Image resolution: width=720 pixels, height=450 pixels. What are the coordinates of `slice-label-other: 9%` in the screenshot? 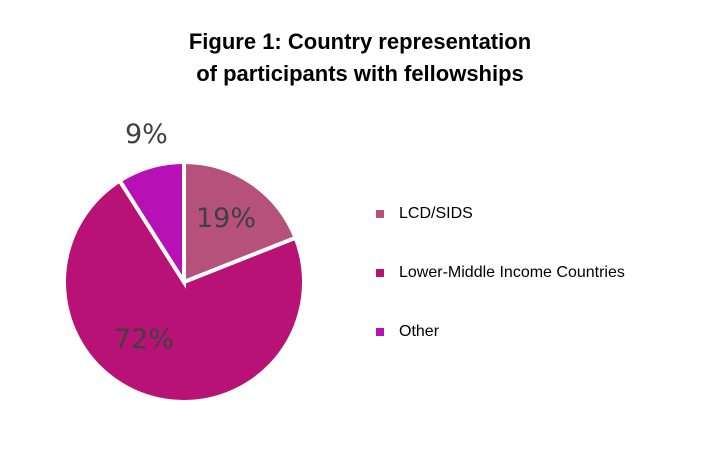 It's located at (146, 134).